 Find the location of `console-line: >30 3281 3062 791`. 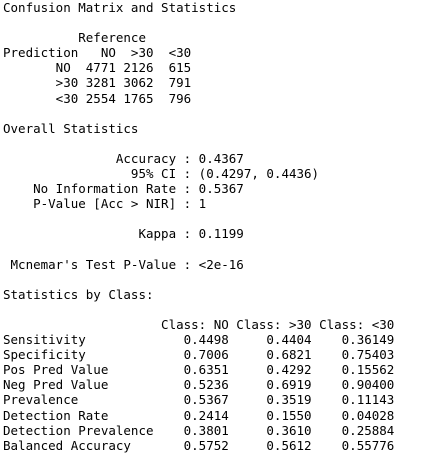

console-line: >30 3281 3062 791 is located at coordinates (97, 83).